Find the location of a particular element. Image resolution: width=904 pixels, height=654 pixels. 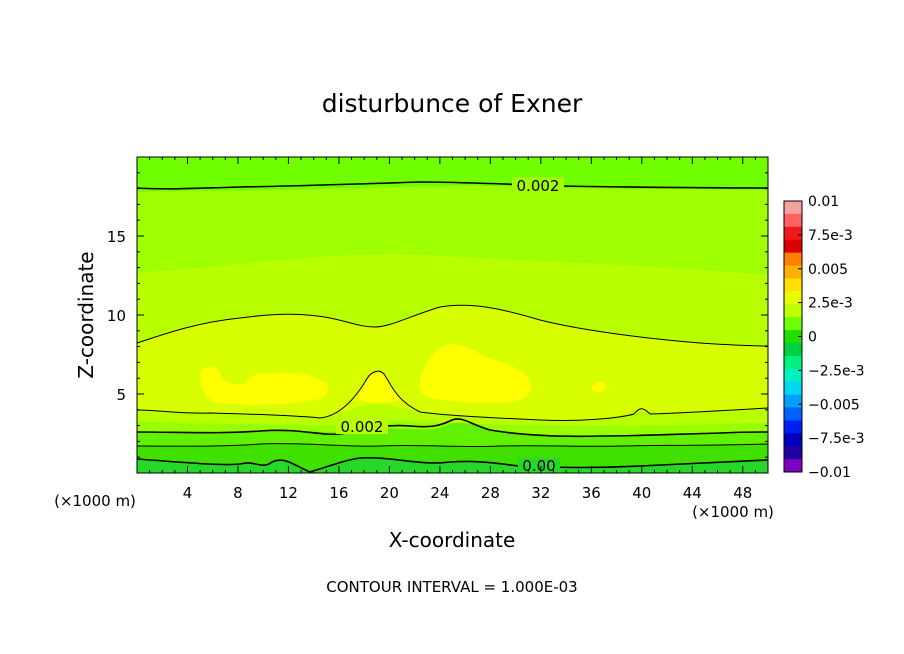

contour-label-2: 0.002 is located at coordinates (362, 427).